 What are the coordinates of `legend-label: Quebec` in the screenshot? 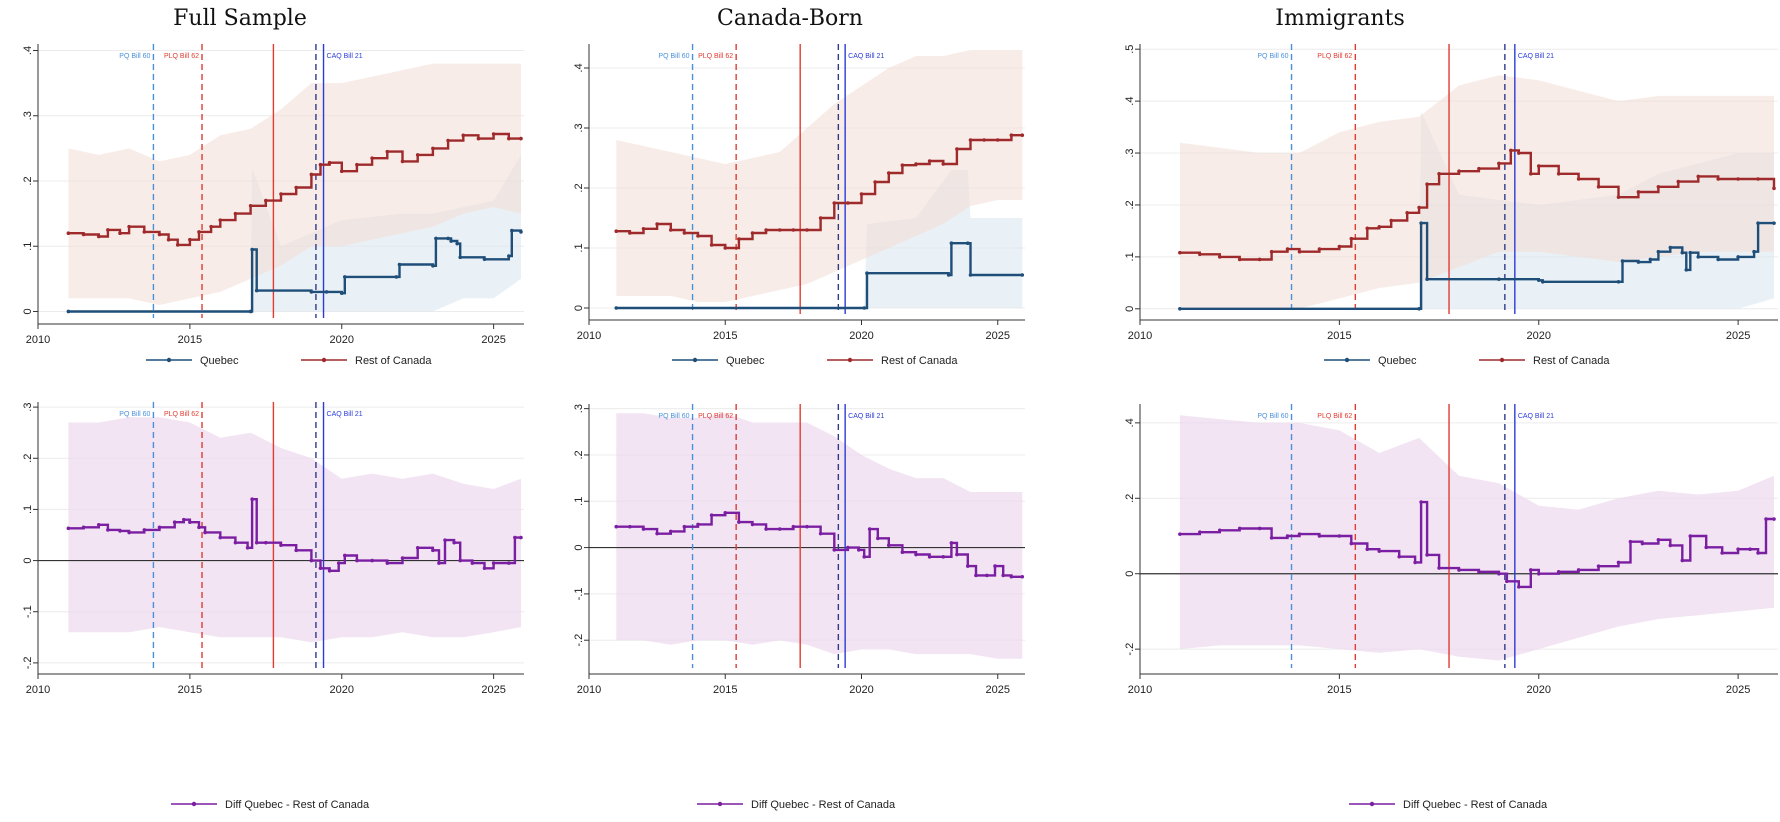 It's located at (219, 361).